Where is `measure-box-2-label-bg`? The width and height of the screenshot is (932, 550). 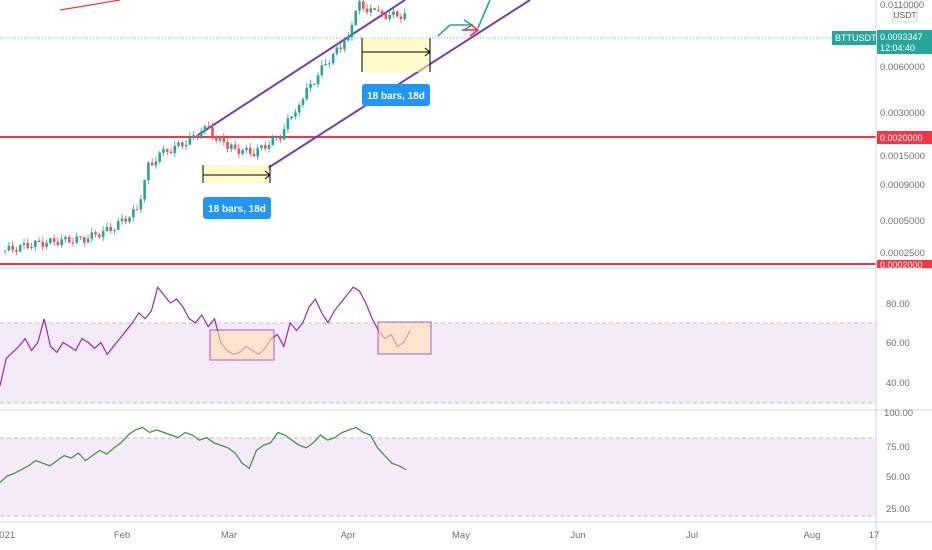
measure-box-2-label-bg is located at coordinates (396, 95).